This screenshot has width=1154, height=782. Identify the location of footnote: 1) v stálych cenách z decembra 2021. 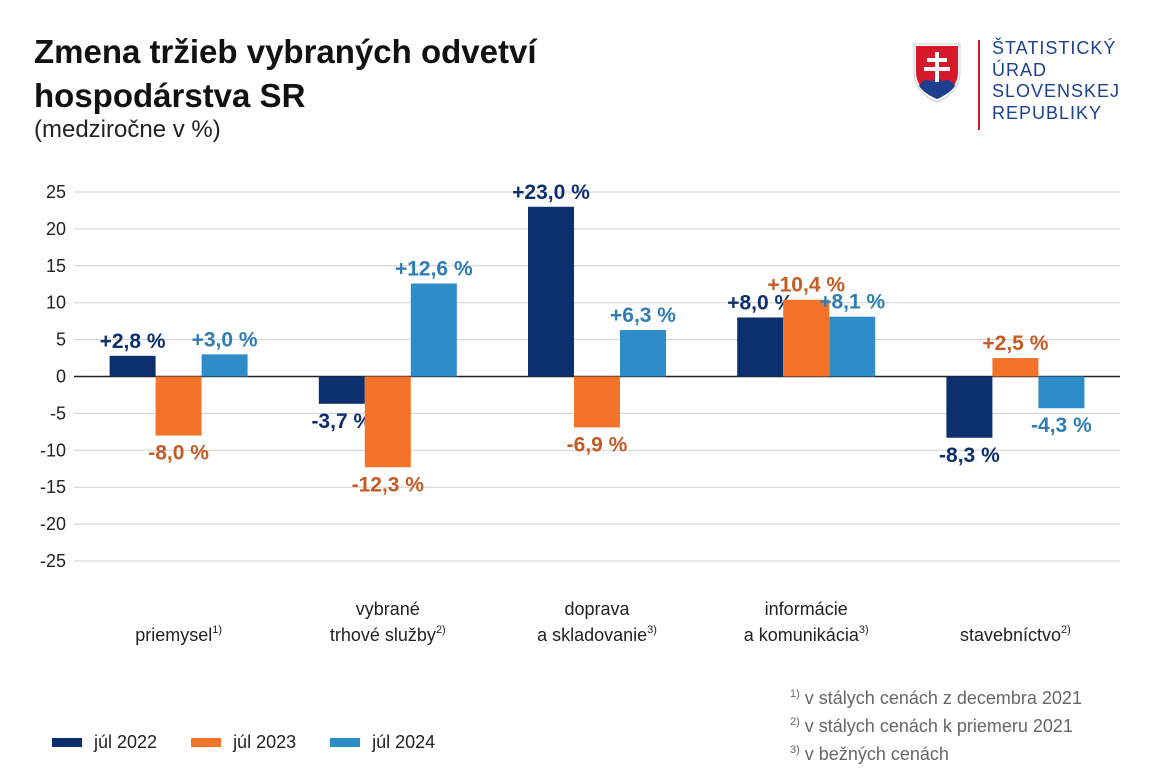
(936, 698).